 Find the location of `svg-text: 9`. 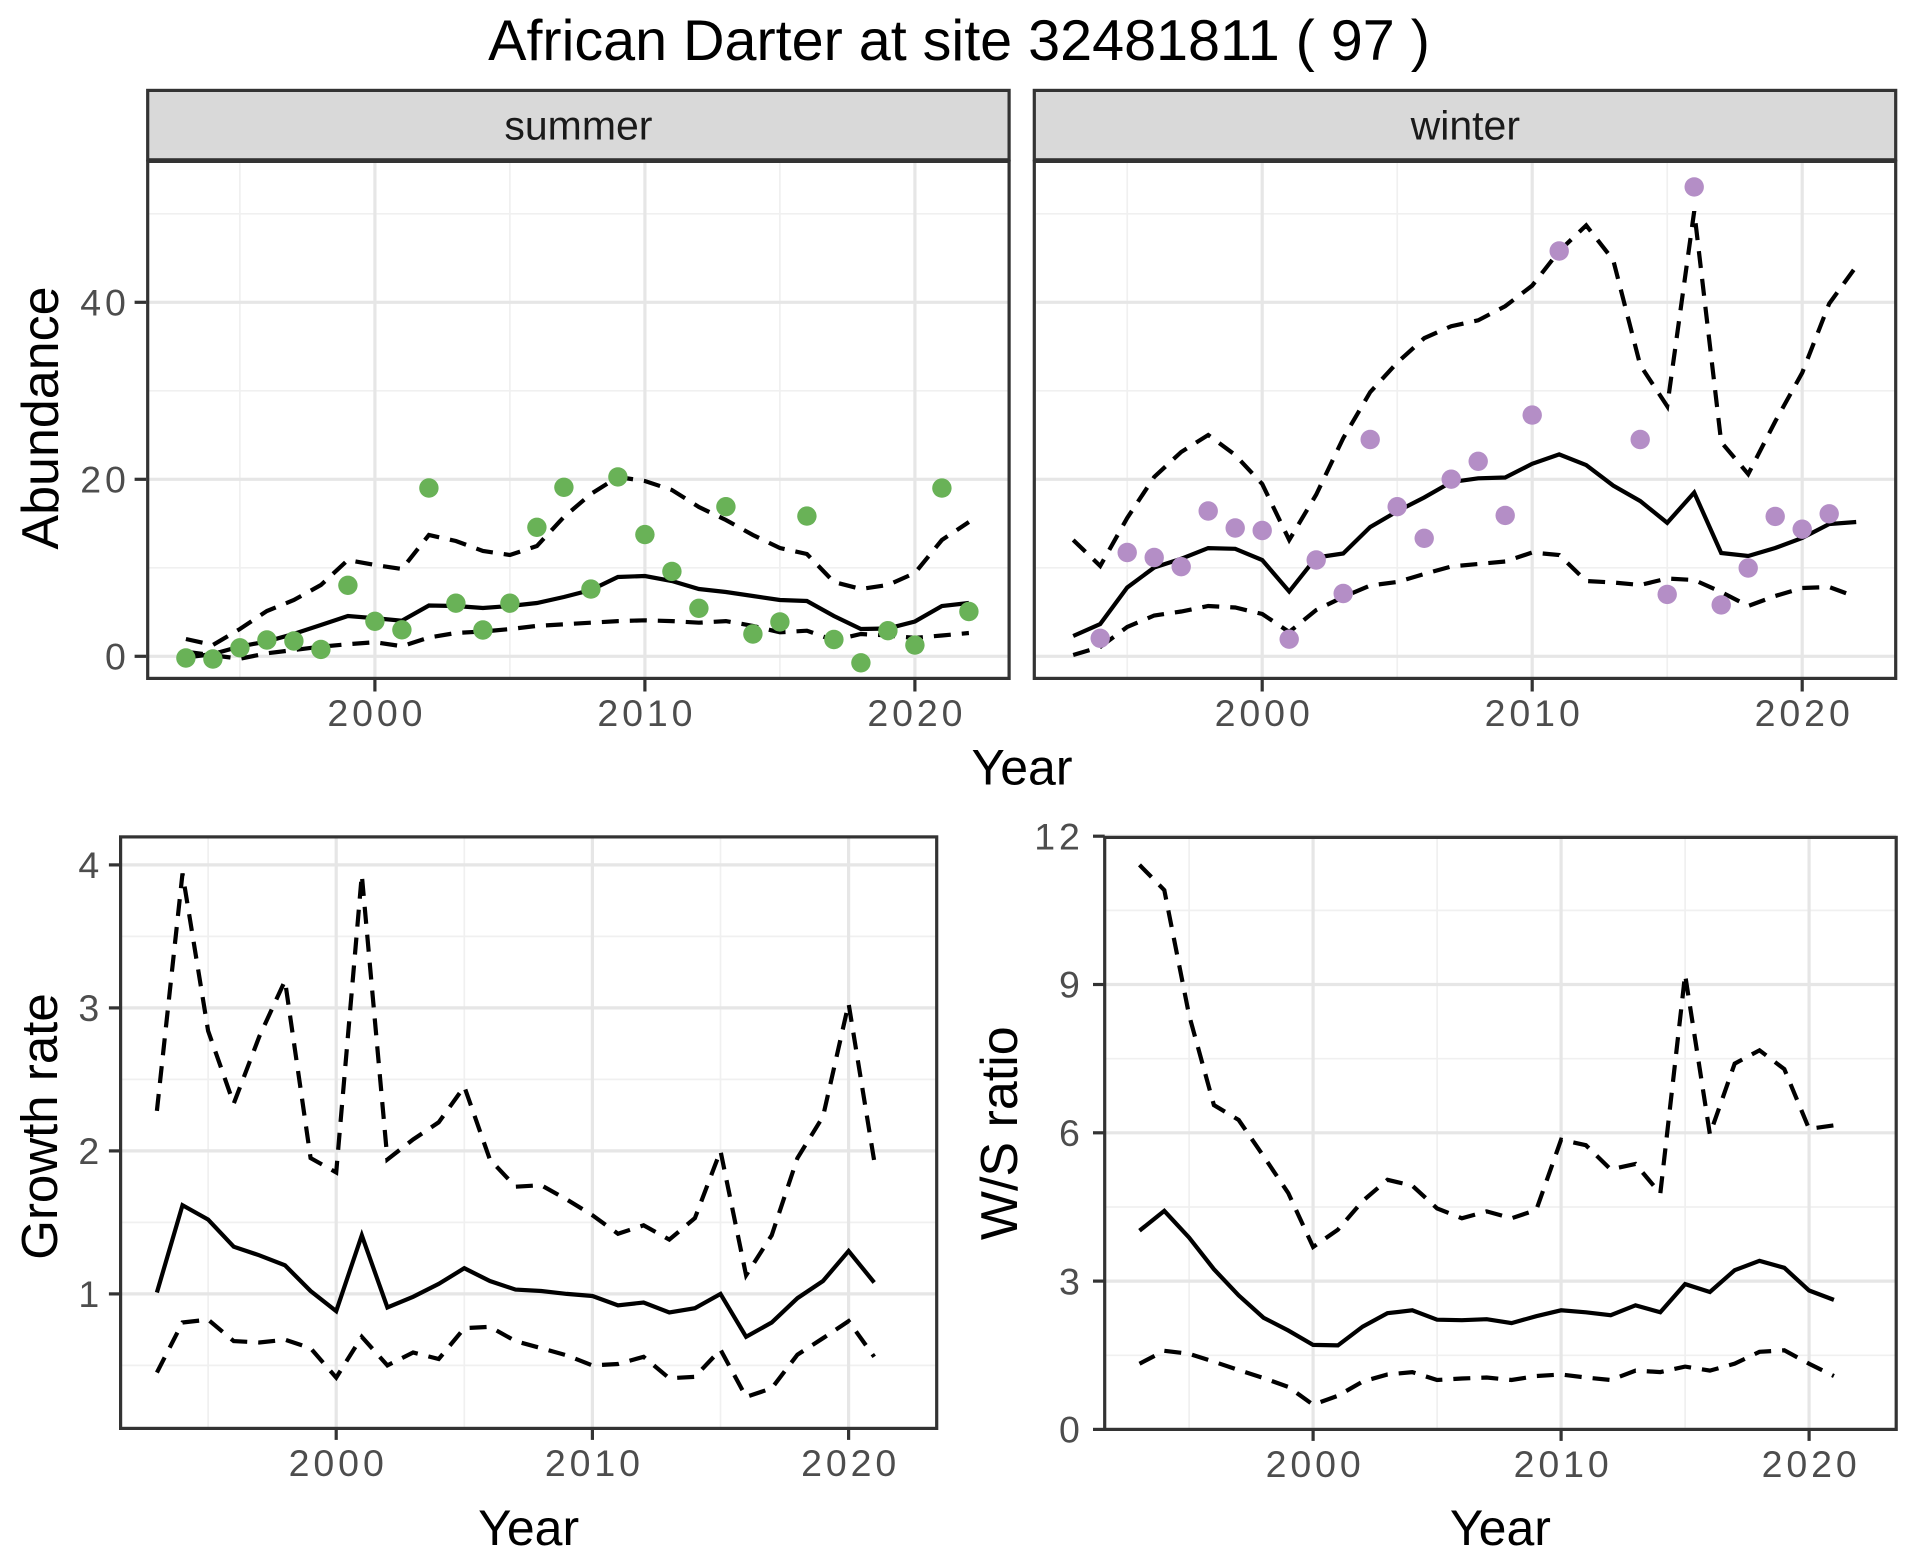

svg-text: 9 is located at coordinates (1071, 985).